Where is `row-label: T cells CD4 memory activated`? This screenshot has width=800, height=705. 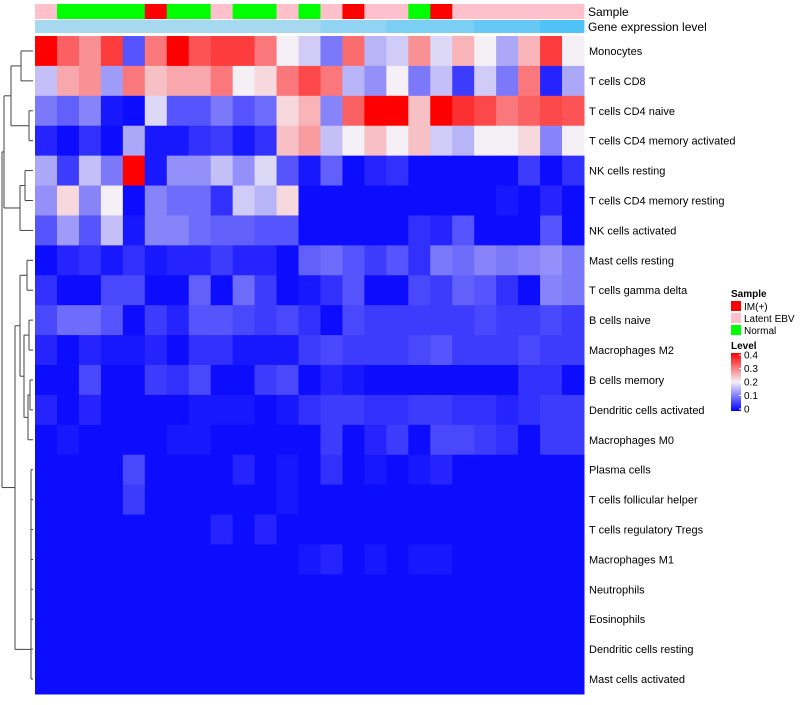 row-label: T cells CD4 memory activated is located at coordinates (662, 142).